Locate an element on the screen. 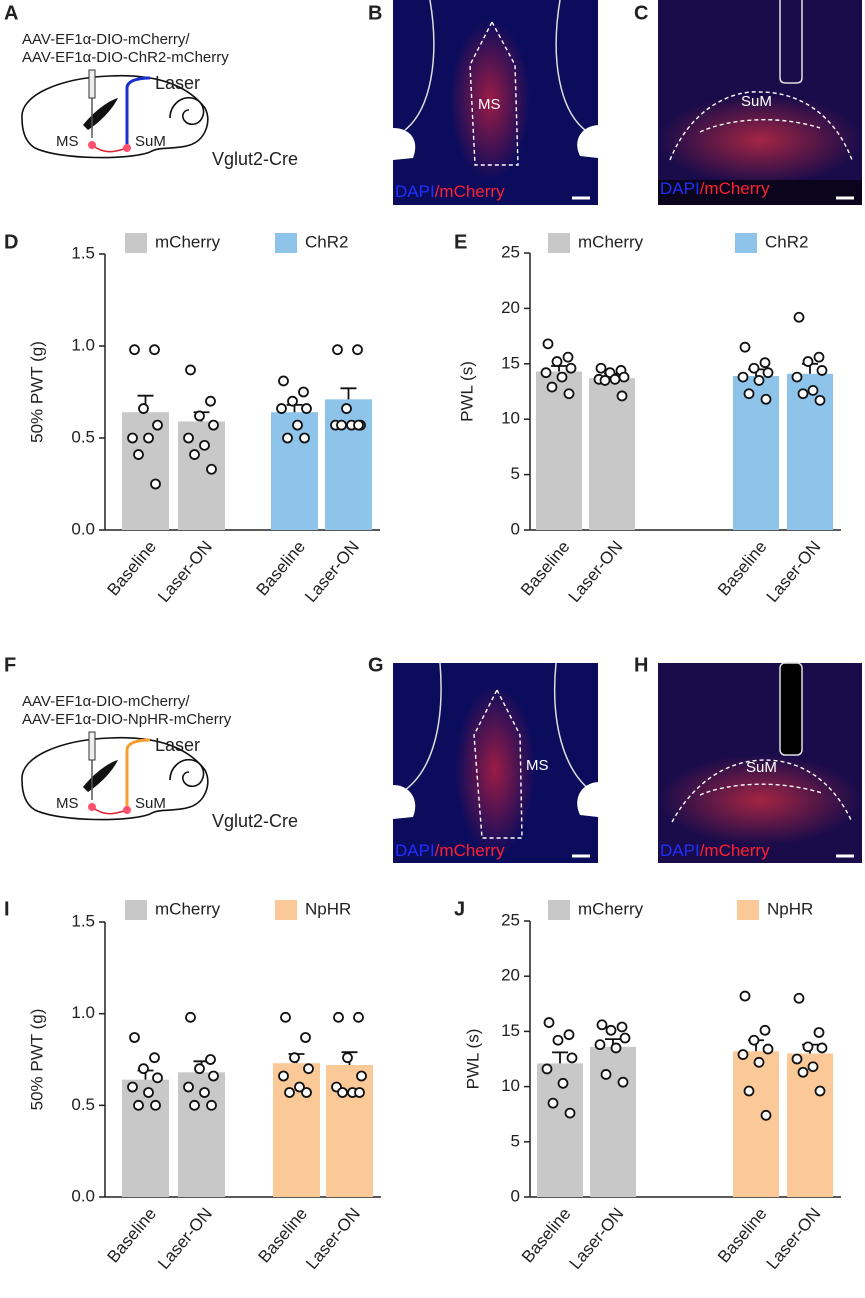 This screenshot has height=1298, width=865. syringe is located at coordinates (92, 84).